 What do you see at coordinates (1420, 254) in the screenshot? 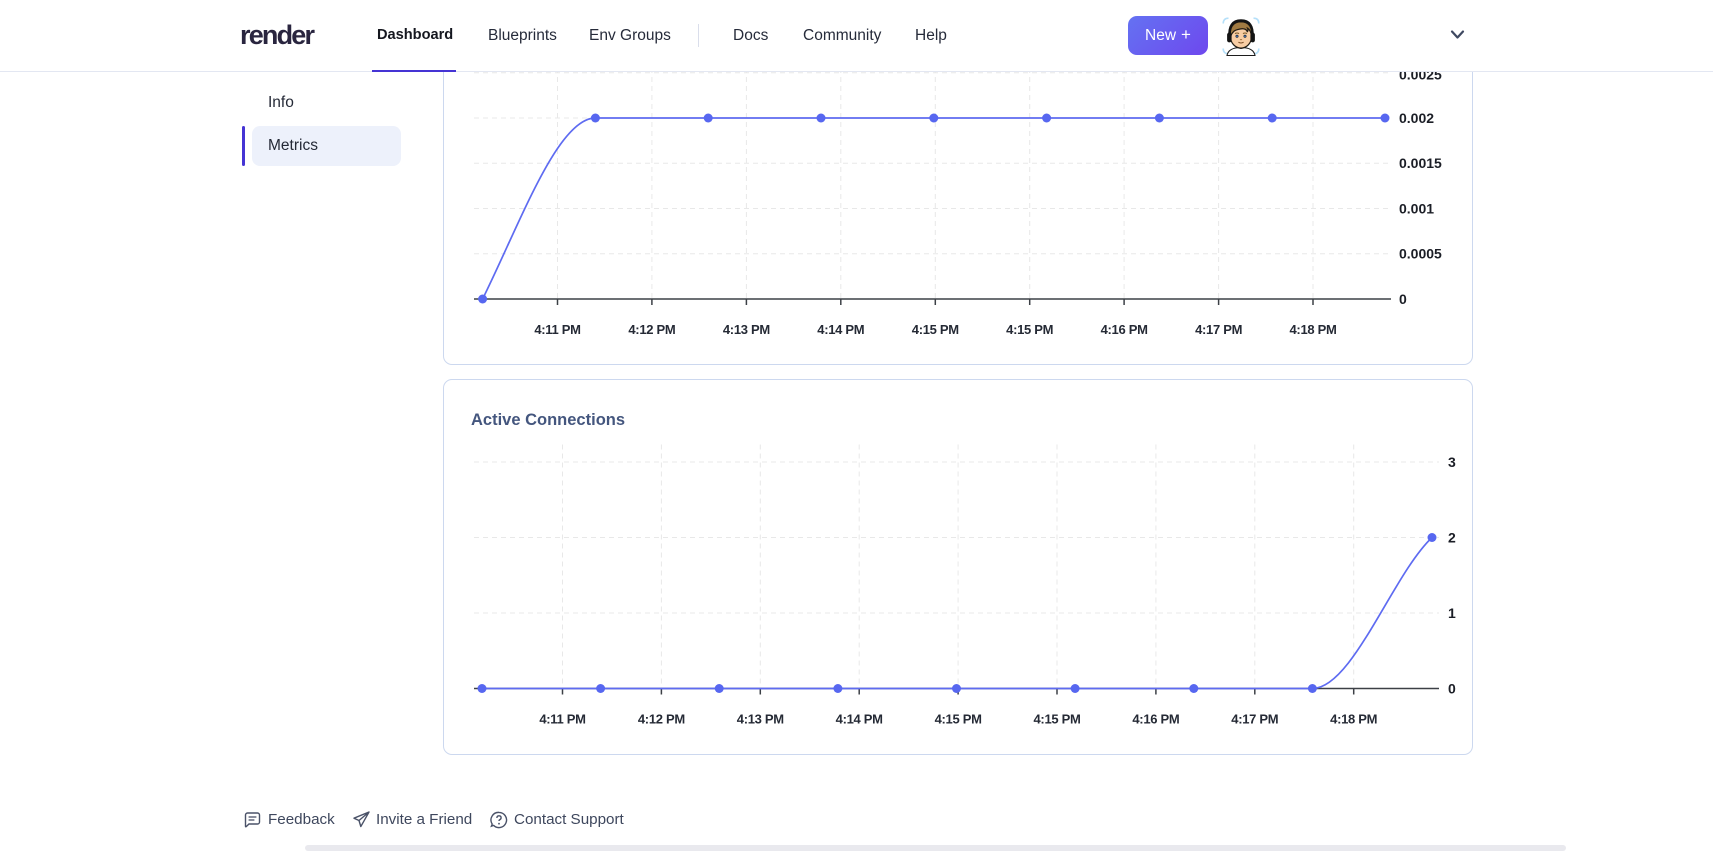
I see `svg-text: 0.0005` at bounding box center [1420, 254].